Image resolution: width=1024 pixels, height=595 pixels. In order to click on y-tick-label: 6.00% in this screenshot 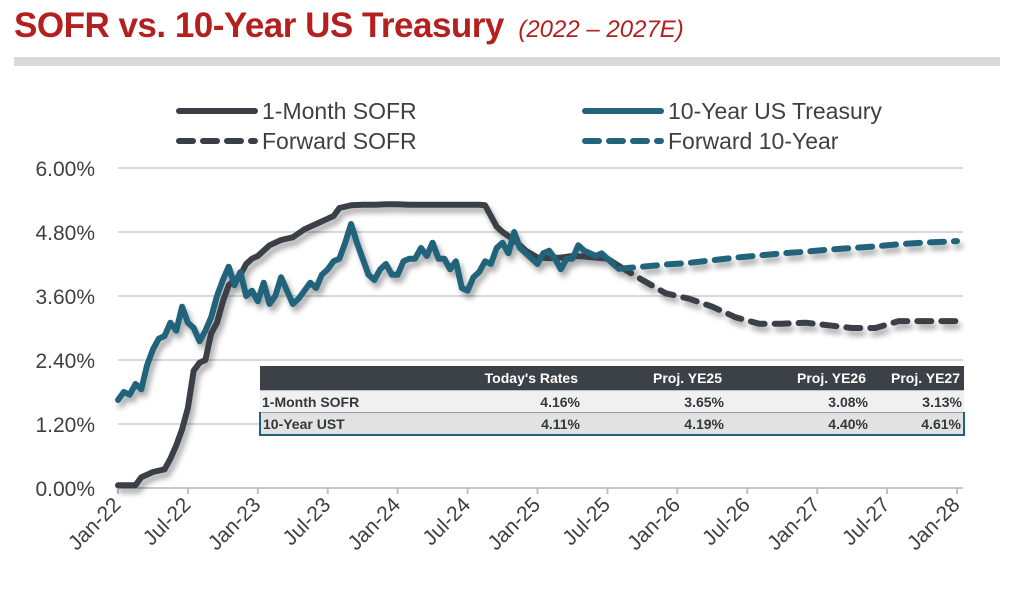, I will do `click(65, 169)`.